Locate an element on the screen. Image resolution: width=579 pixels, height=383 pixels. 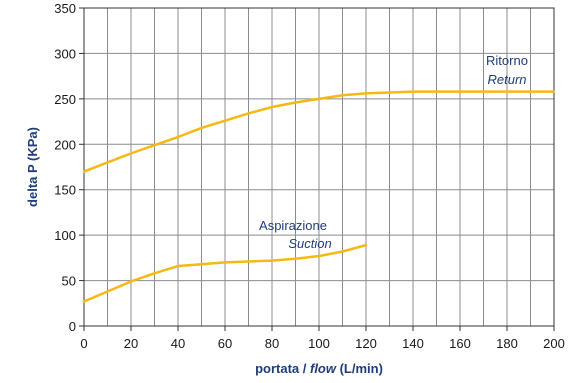
y-tick-label: 150 is located at coordinates (65, 190).